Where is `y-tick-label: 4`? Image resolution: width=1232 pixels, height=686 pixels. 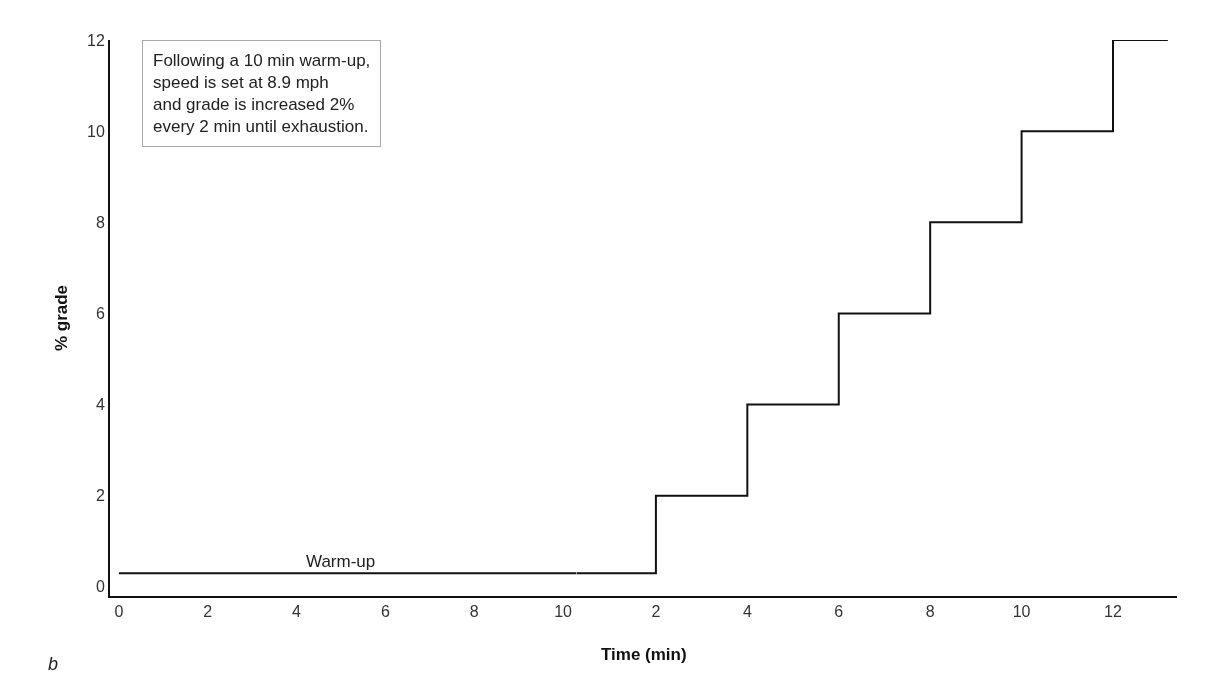 y-tick-label: 4 is located at coordinates (100, 405).